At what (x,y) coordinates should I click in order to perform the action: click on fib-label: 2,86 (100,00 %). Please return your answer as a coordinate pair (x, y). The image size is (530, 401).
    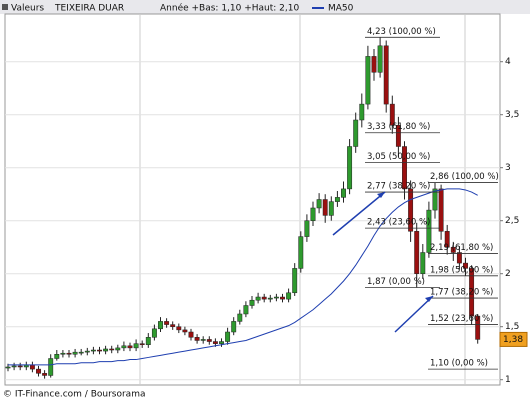
    Looking at the image, I should click on (464, 177).